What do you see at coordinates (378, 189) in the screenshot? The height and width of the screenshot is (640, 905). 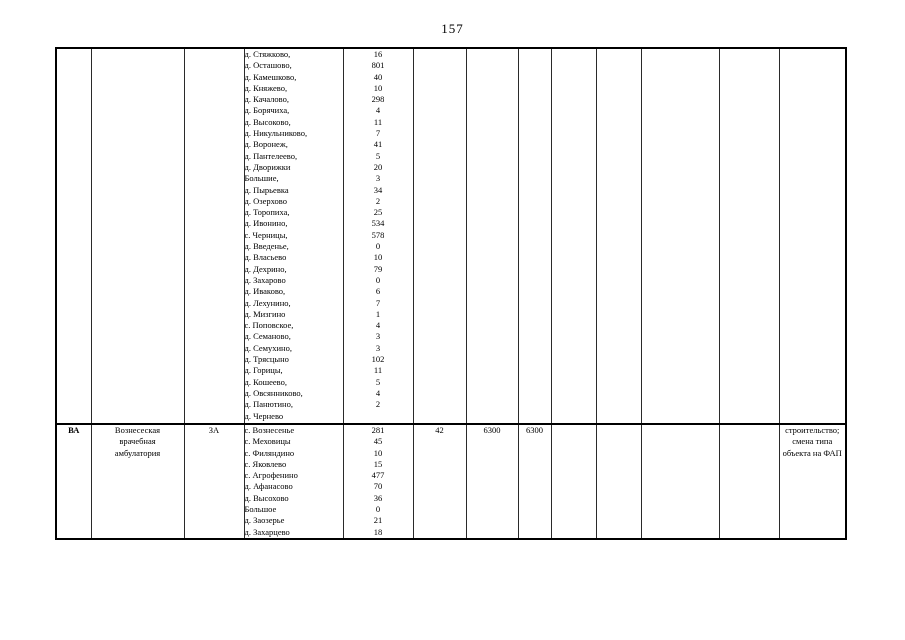 I see `settlement-line: 34` at bounding box center [378, 189].